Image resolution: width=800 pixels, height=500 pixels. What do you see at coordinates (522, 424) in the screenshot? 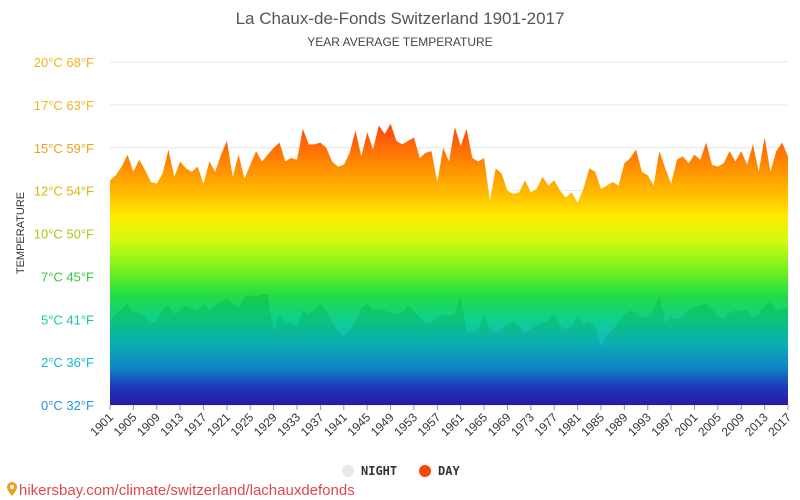
I see `x-tick-label: 1973` at bounding box center [522, 424].